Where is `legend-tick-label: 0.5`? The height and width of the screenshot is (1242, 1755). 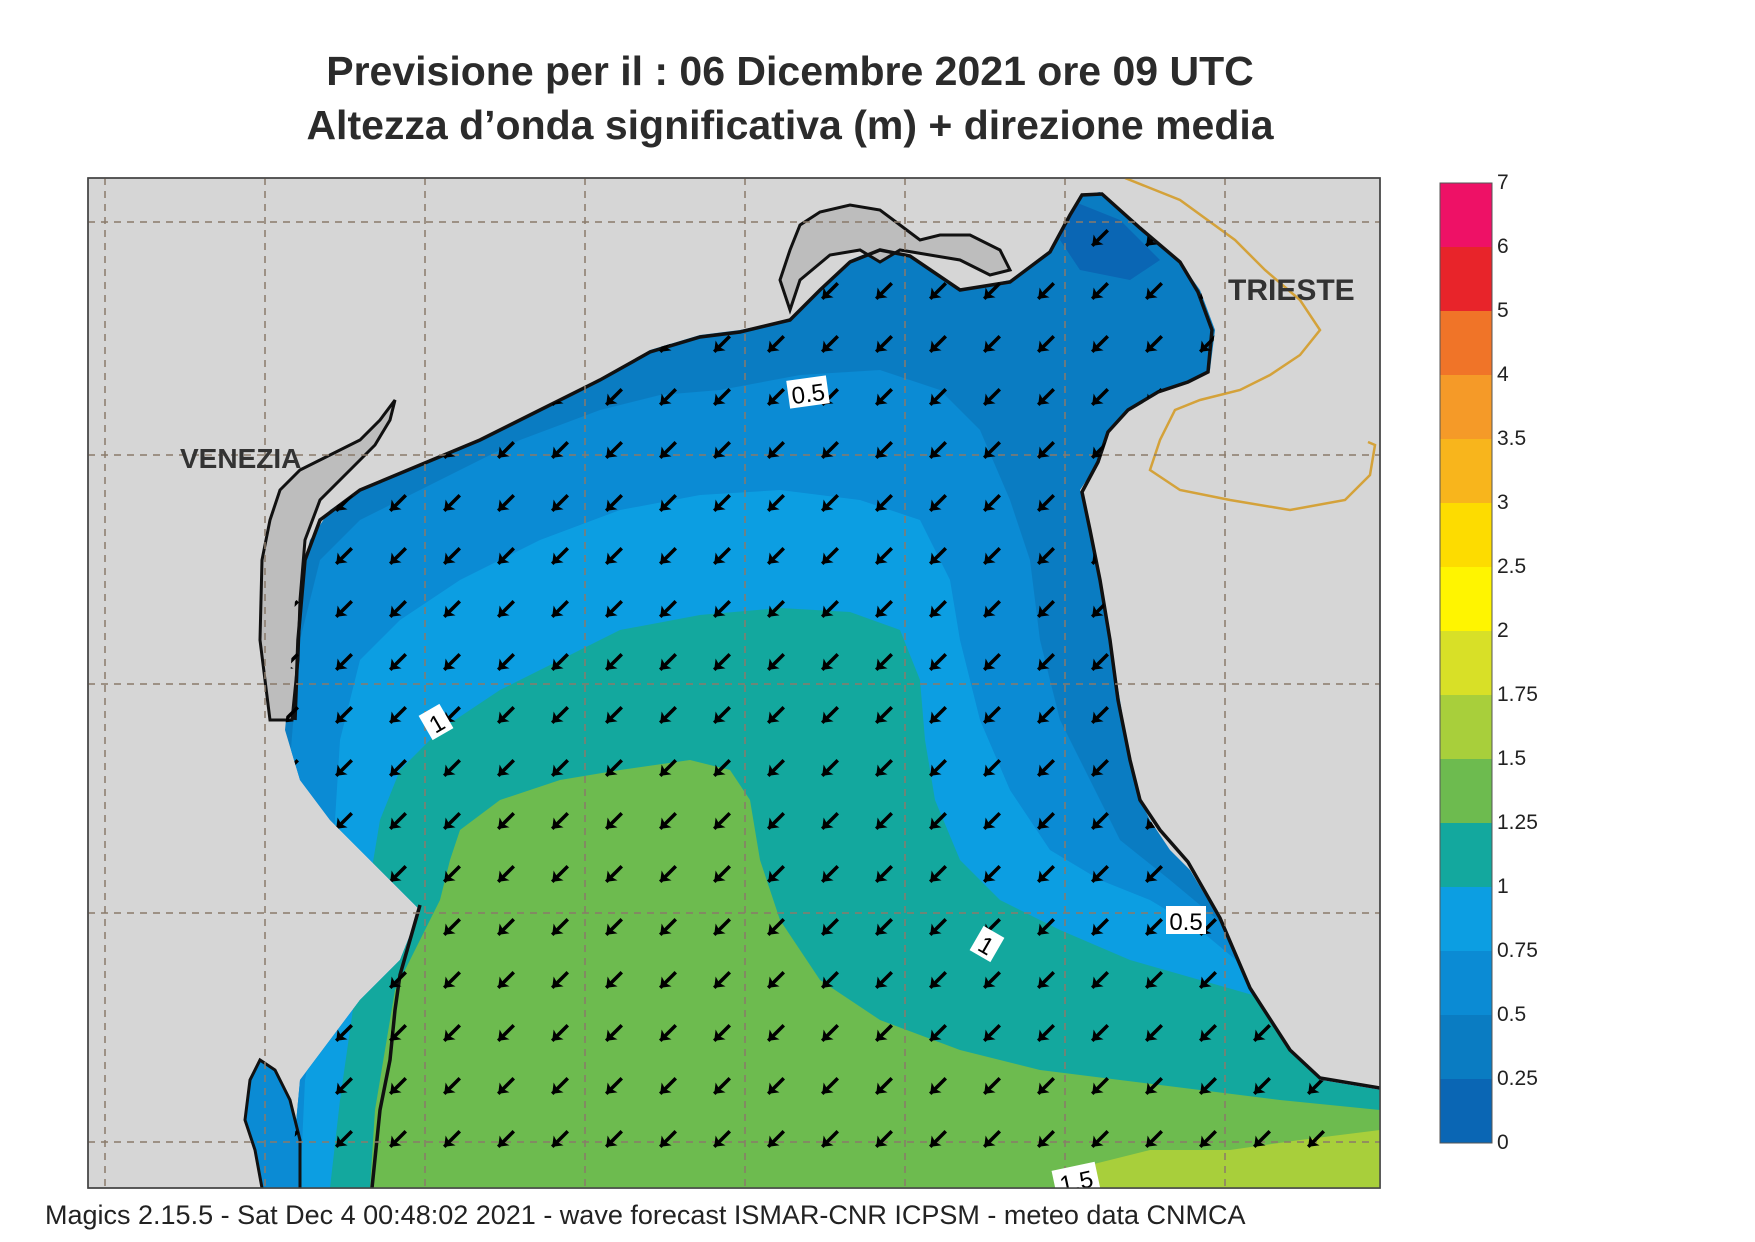
legend-tick-label: 0.5 is located at coordinates (1511, 1014).